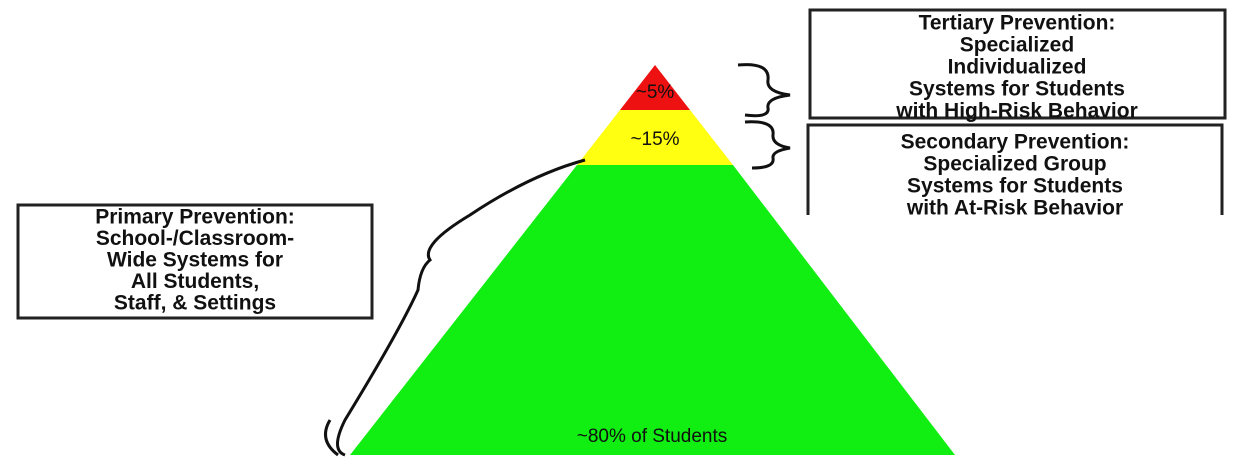 This screenshot has height=458, width=1246. I want to click on box-line: Individualized, so click(1017, 67).